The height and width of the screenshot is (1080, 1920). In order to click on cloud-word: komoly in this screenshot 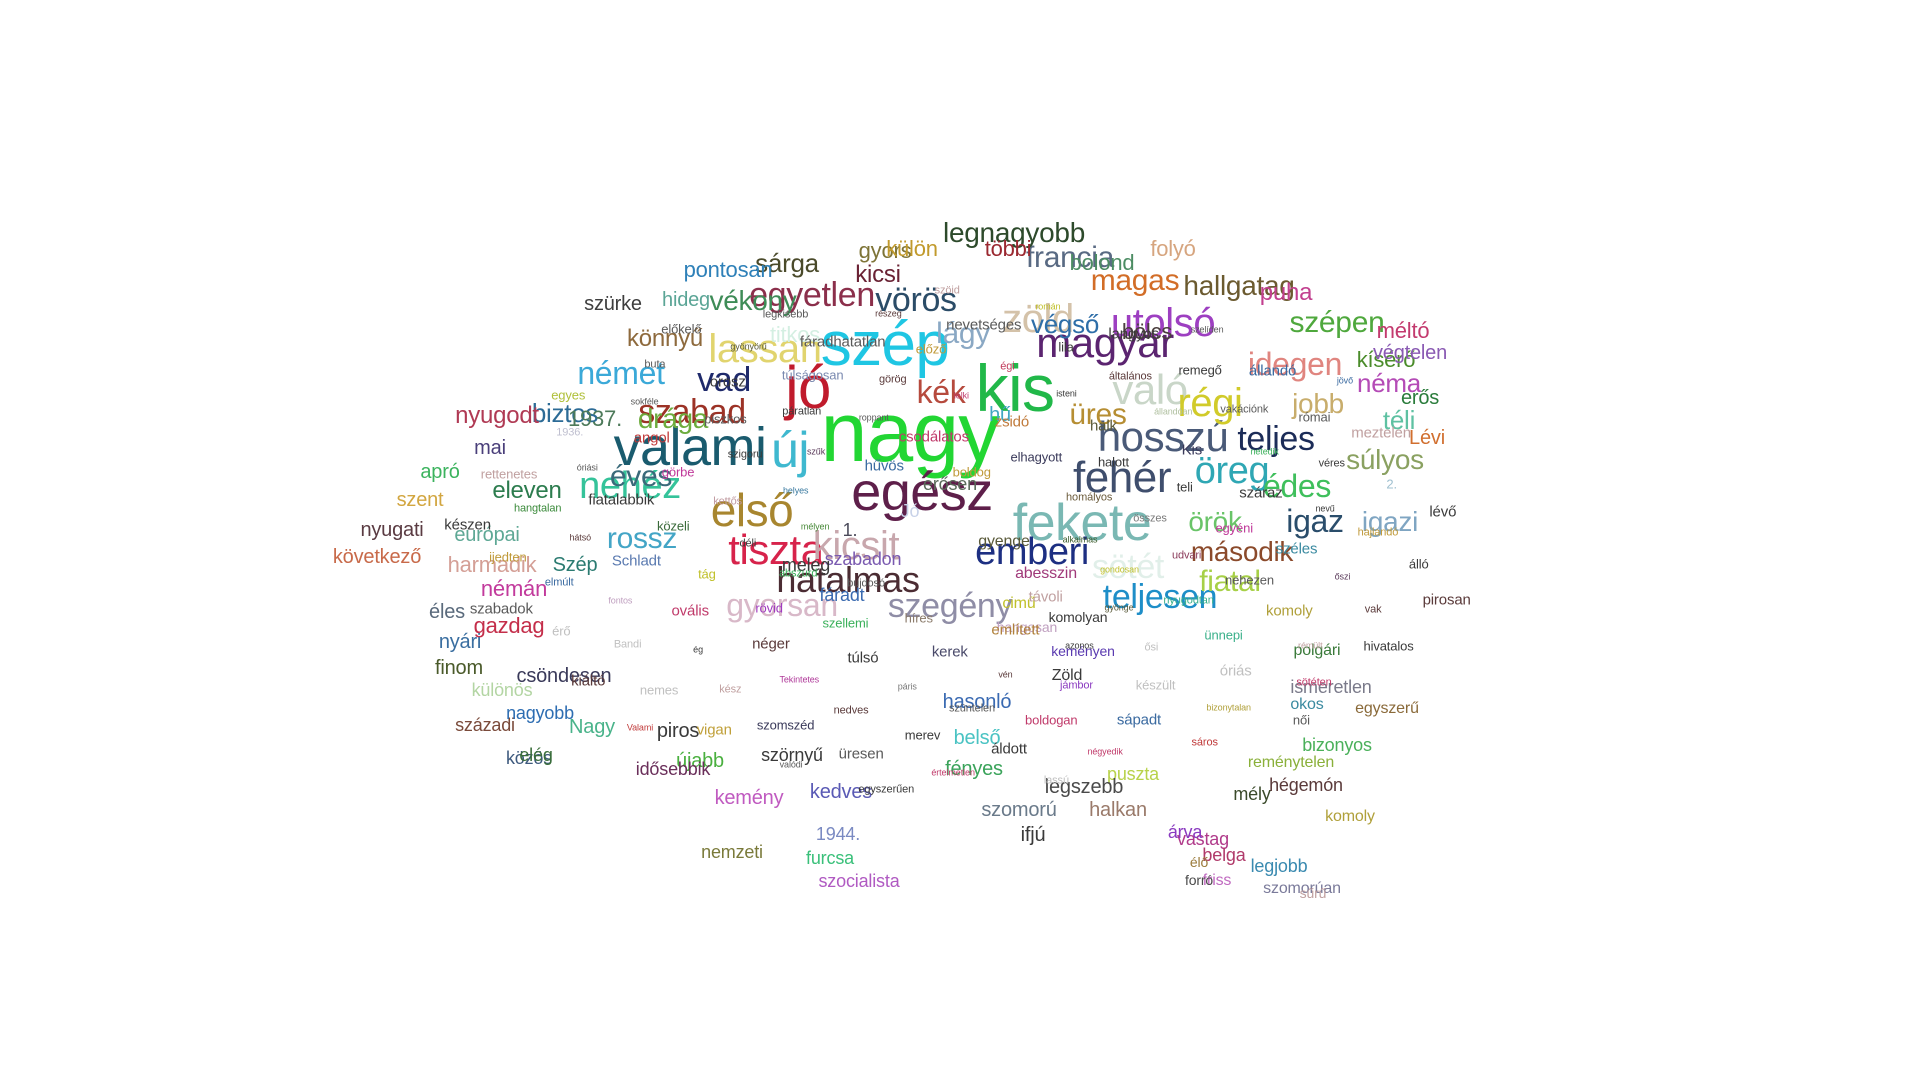, I will do `click(1289, 611)`.